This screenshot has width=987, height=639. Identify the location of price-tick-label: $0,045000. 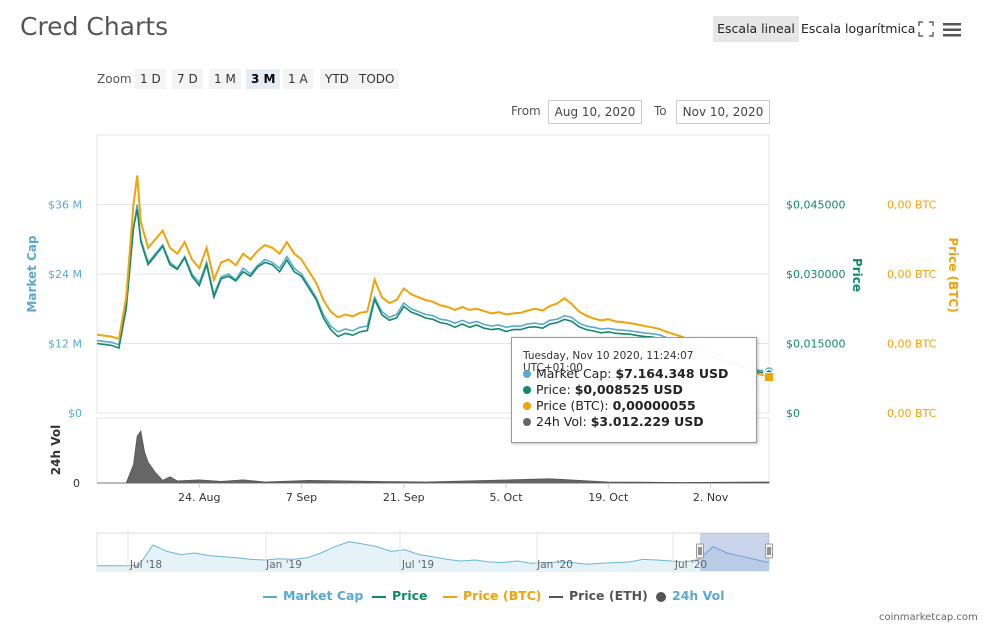
(816, 205).